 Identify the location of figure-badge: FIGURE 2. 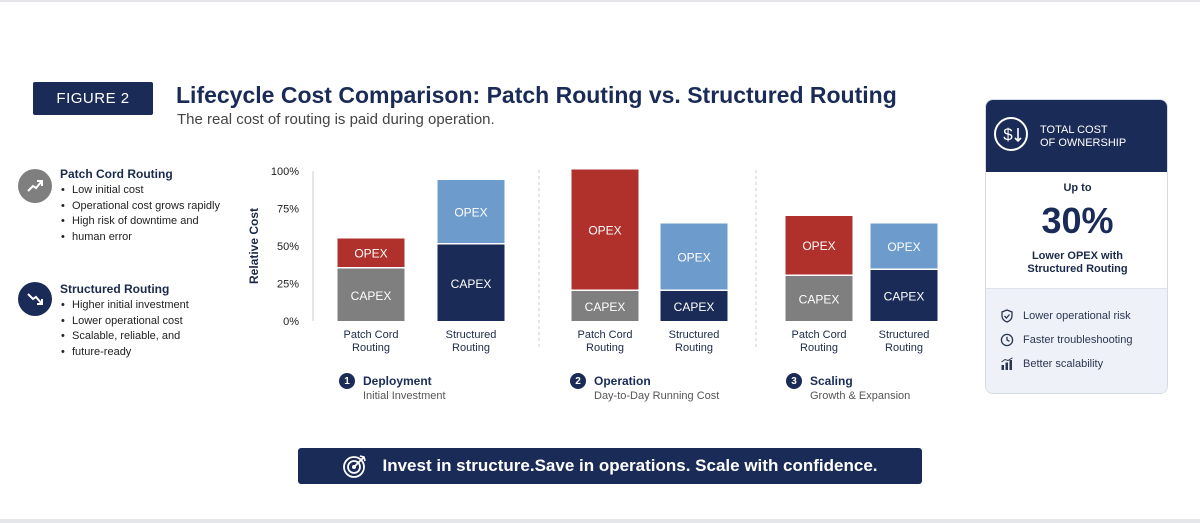
(93, 98).